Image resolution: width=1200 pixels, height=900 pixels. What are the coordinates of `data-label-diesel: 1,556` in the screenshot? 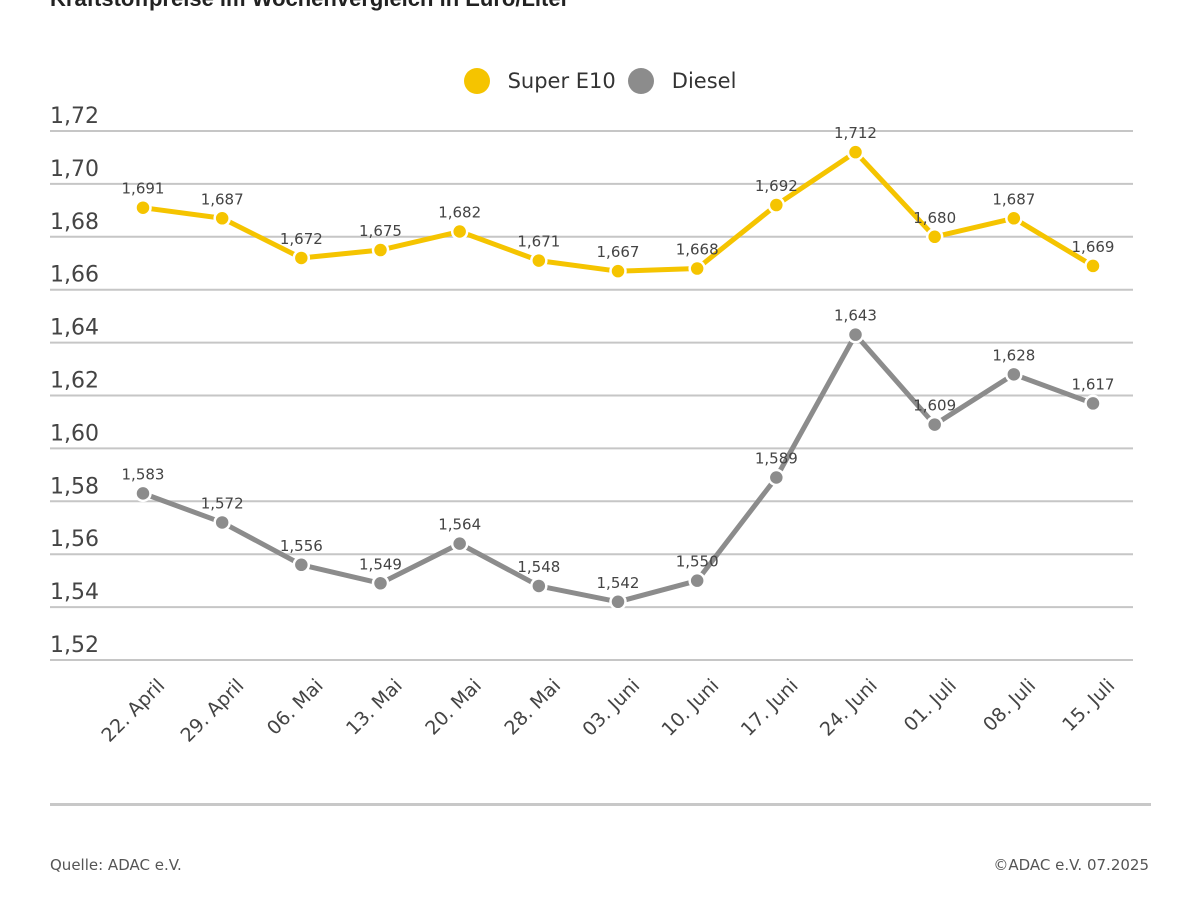 It's located at (301, 546).